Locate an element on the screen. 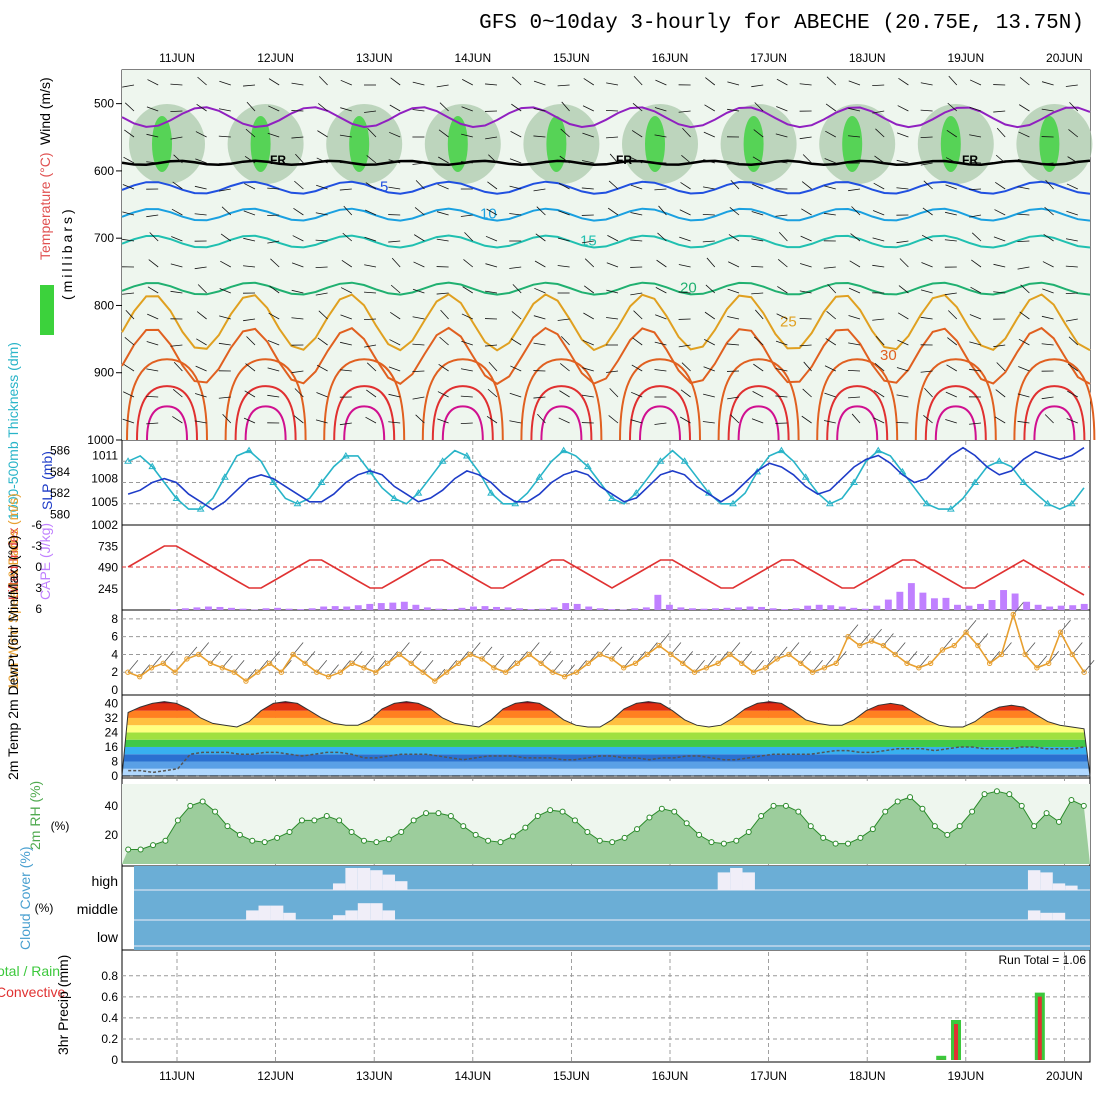 This screenshot has width=1100, height=1100. panel-frame is located at coordinates (606, 652).